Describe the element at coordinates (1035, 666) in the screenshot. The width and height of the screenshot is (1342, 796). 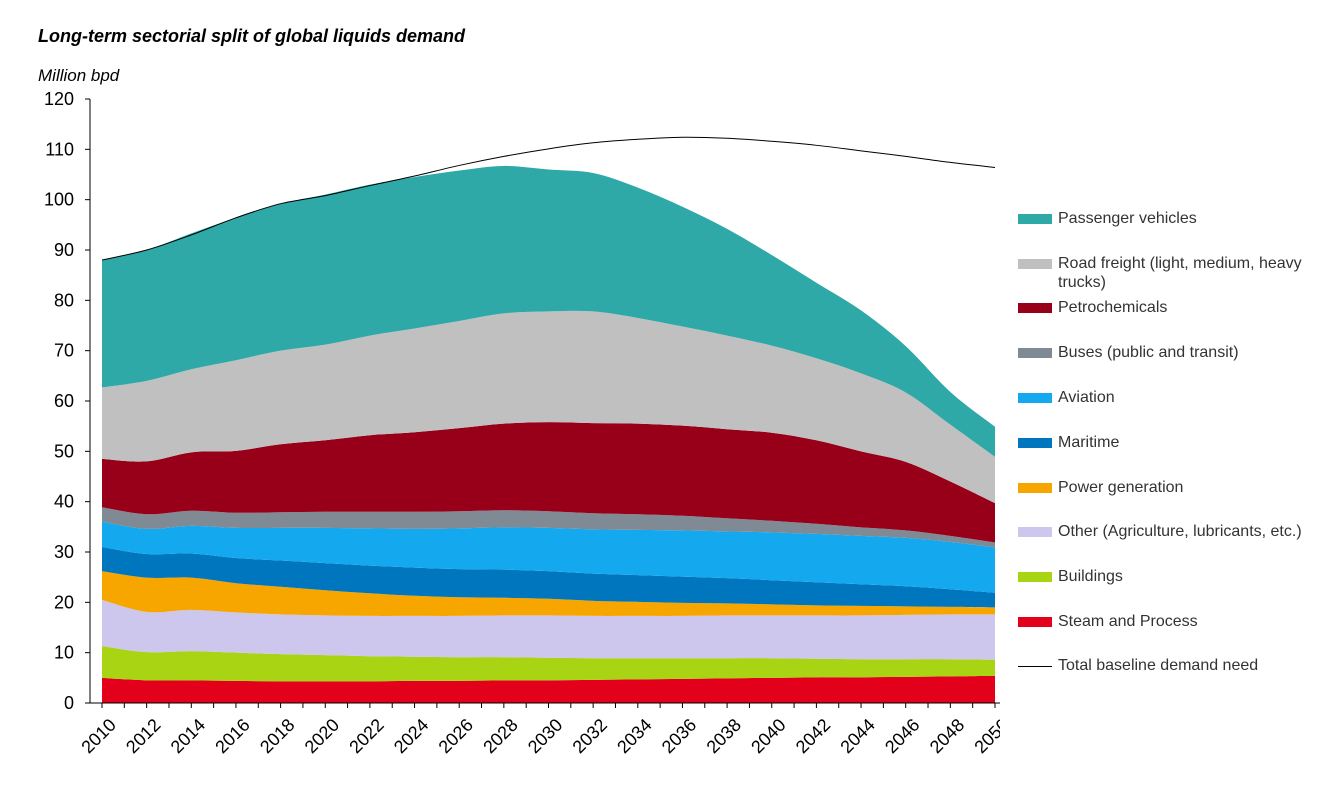
I see `legend-line-swatch` at that location.